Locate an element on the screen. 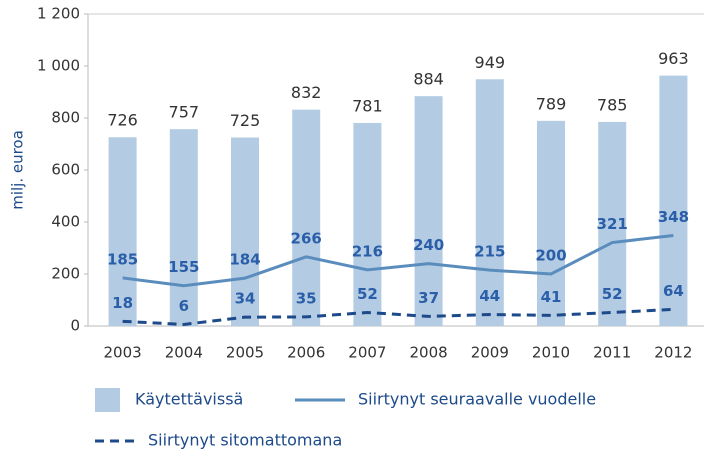 The height and width of the screenshot is (460, 704). legend-label: Käytettävissä is located at coordinates (189, 399).